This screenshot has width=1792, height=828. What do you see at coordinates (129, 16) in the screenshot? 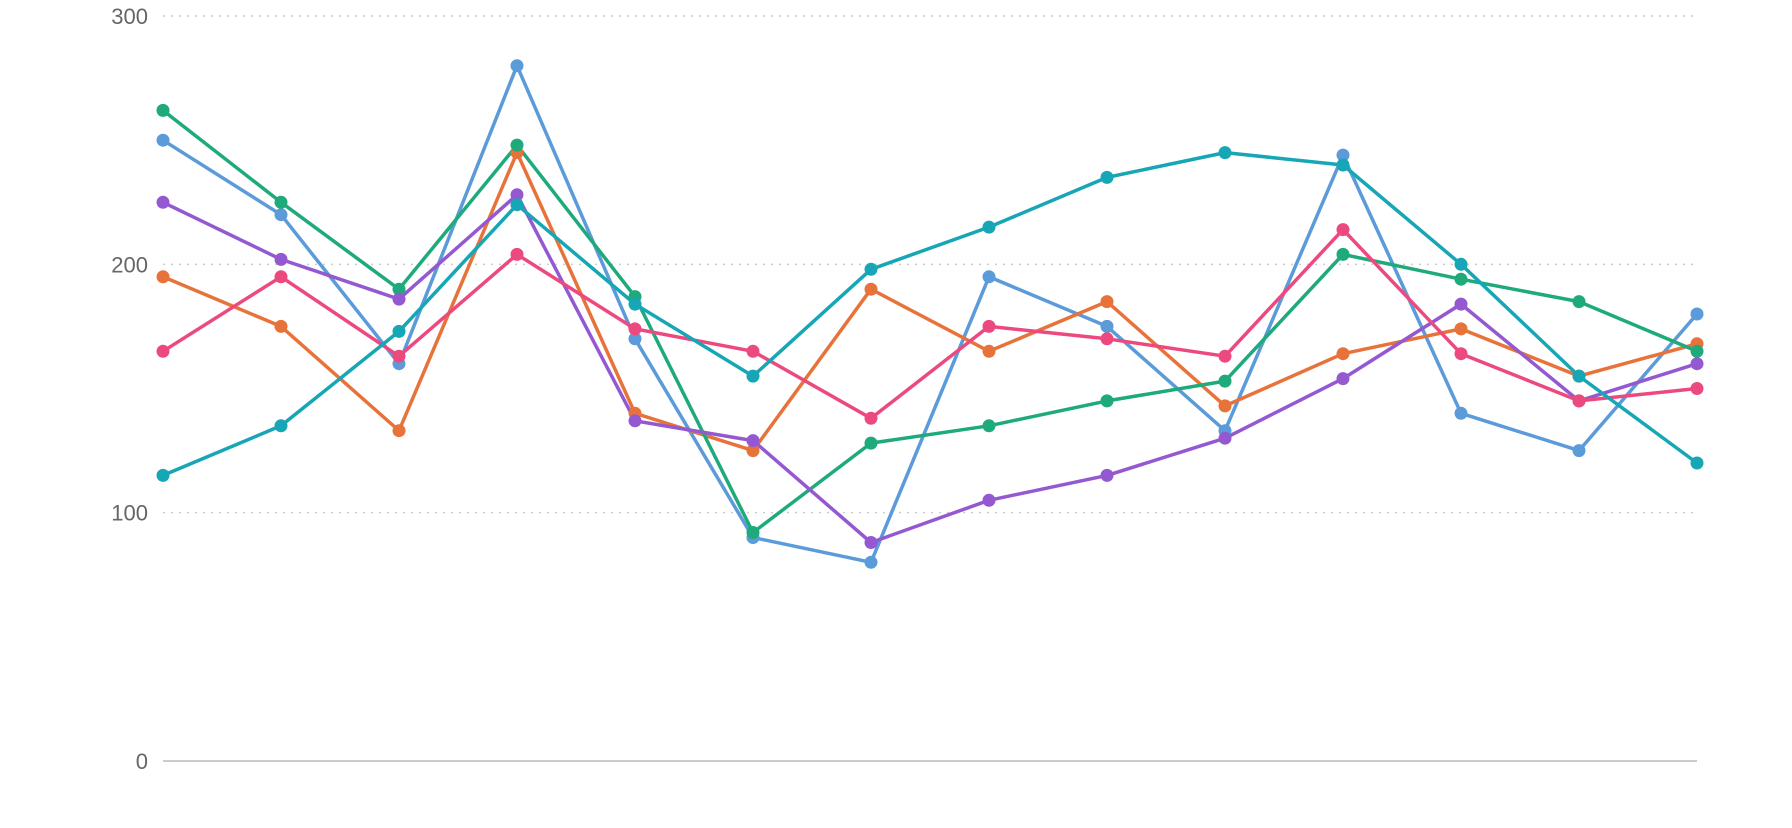
I see `y-tick-label: 300` at bounding box center [129, 16].